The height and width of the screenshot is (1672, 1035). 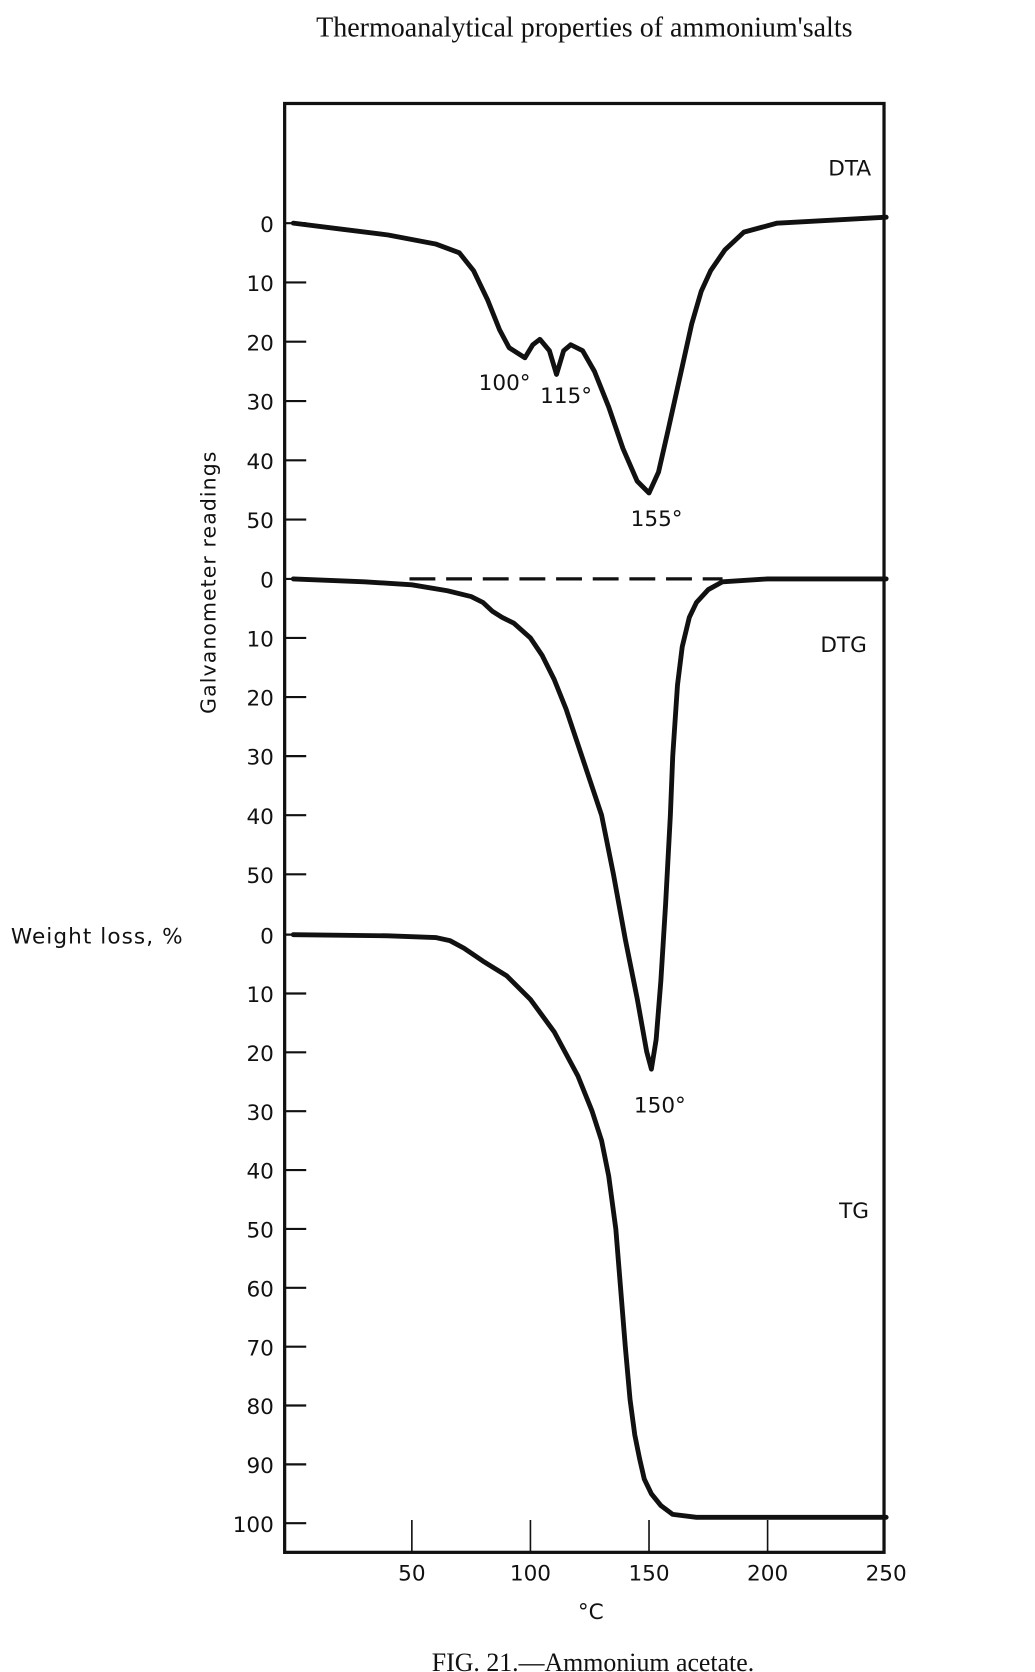 I want to click on x-tick-label: 200, so click(x=767, y=1573).